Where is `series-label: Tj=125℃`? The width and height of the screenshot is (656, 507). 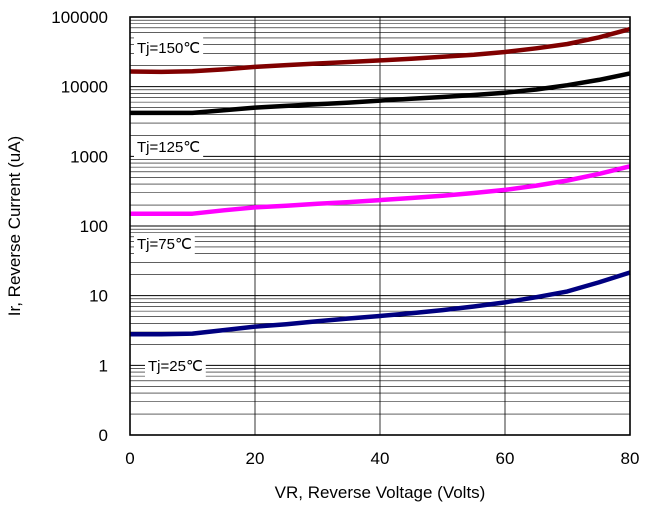
series-label: Tj=125℃ is located at coordinates (168, 147).